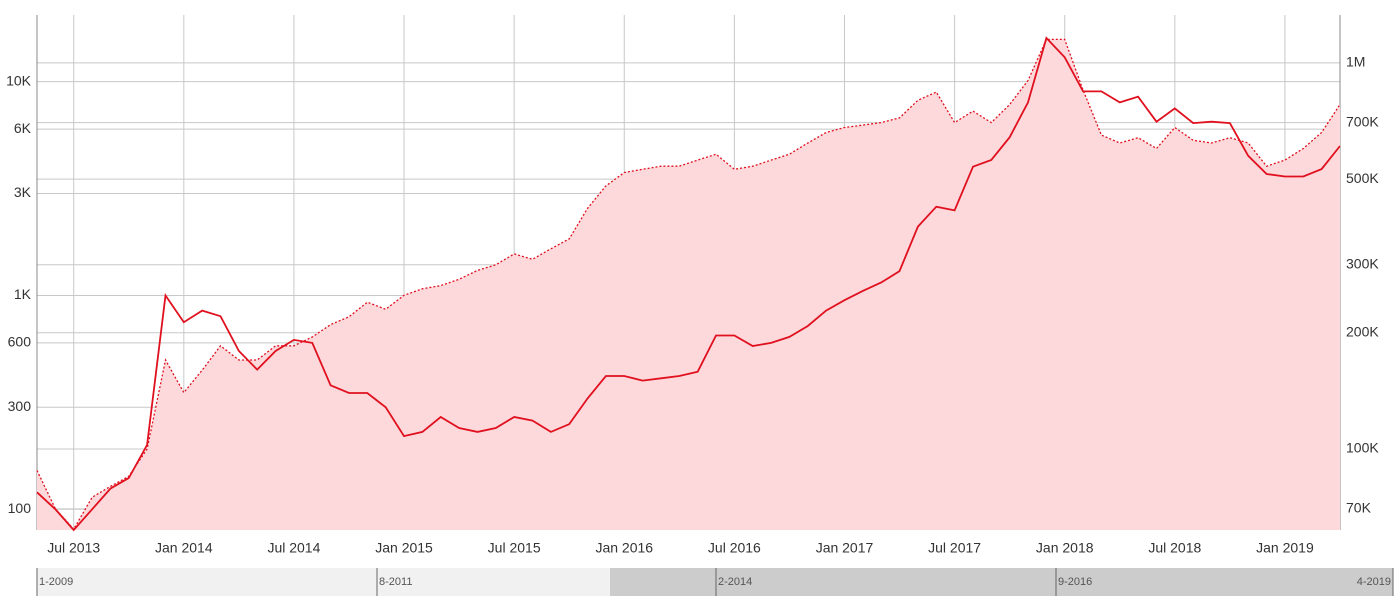 The image size is (1400, 605). Describe the element at coordinates (20, 508) in the screenshot. I see `y-tick-label: 100` at that location.